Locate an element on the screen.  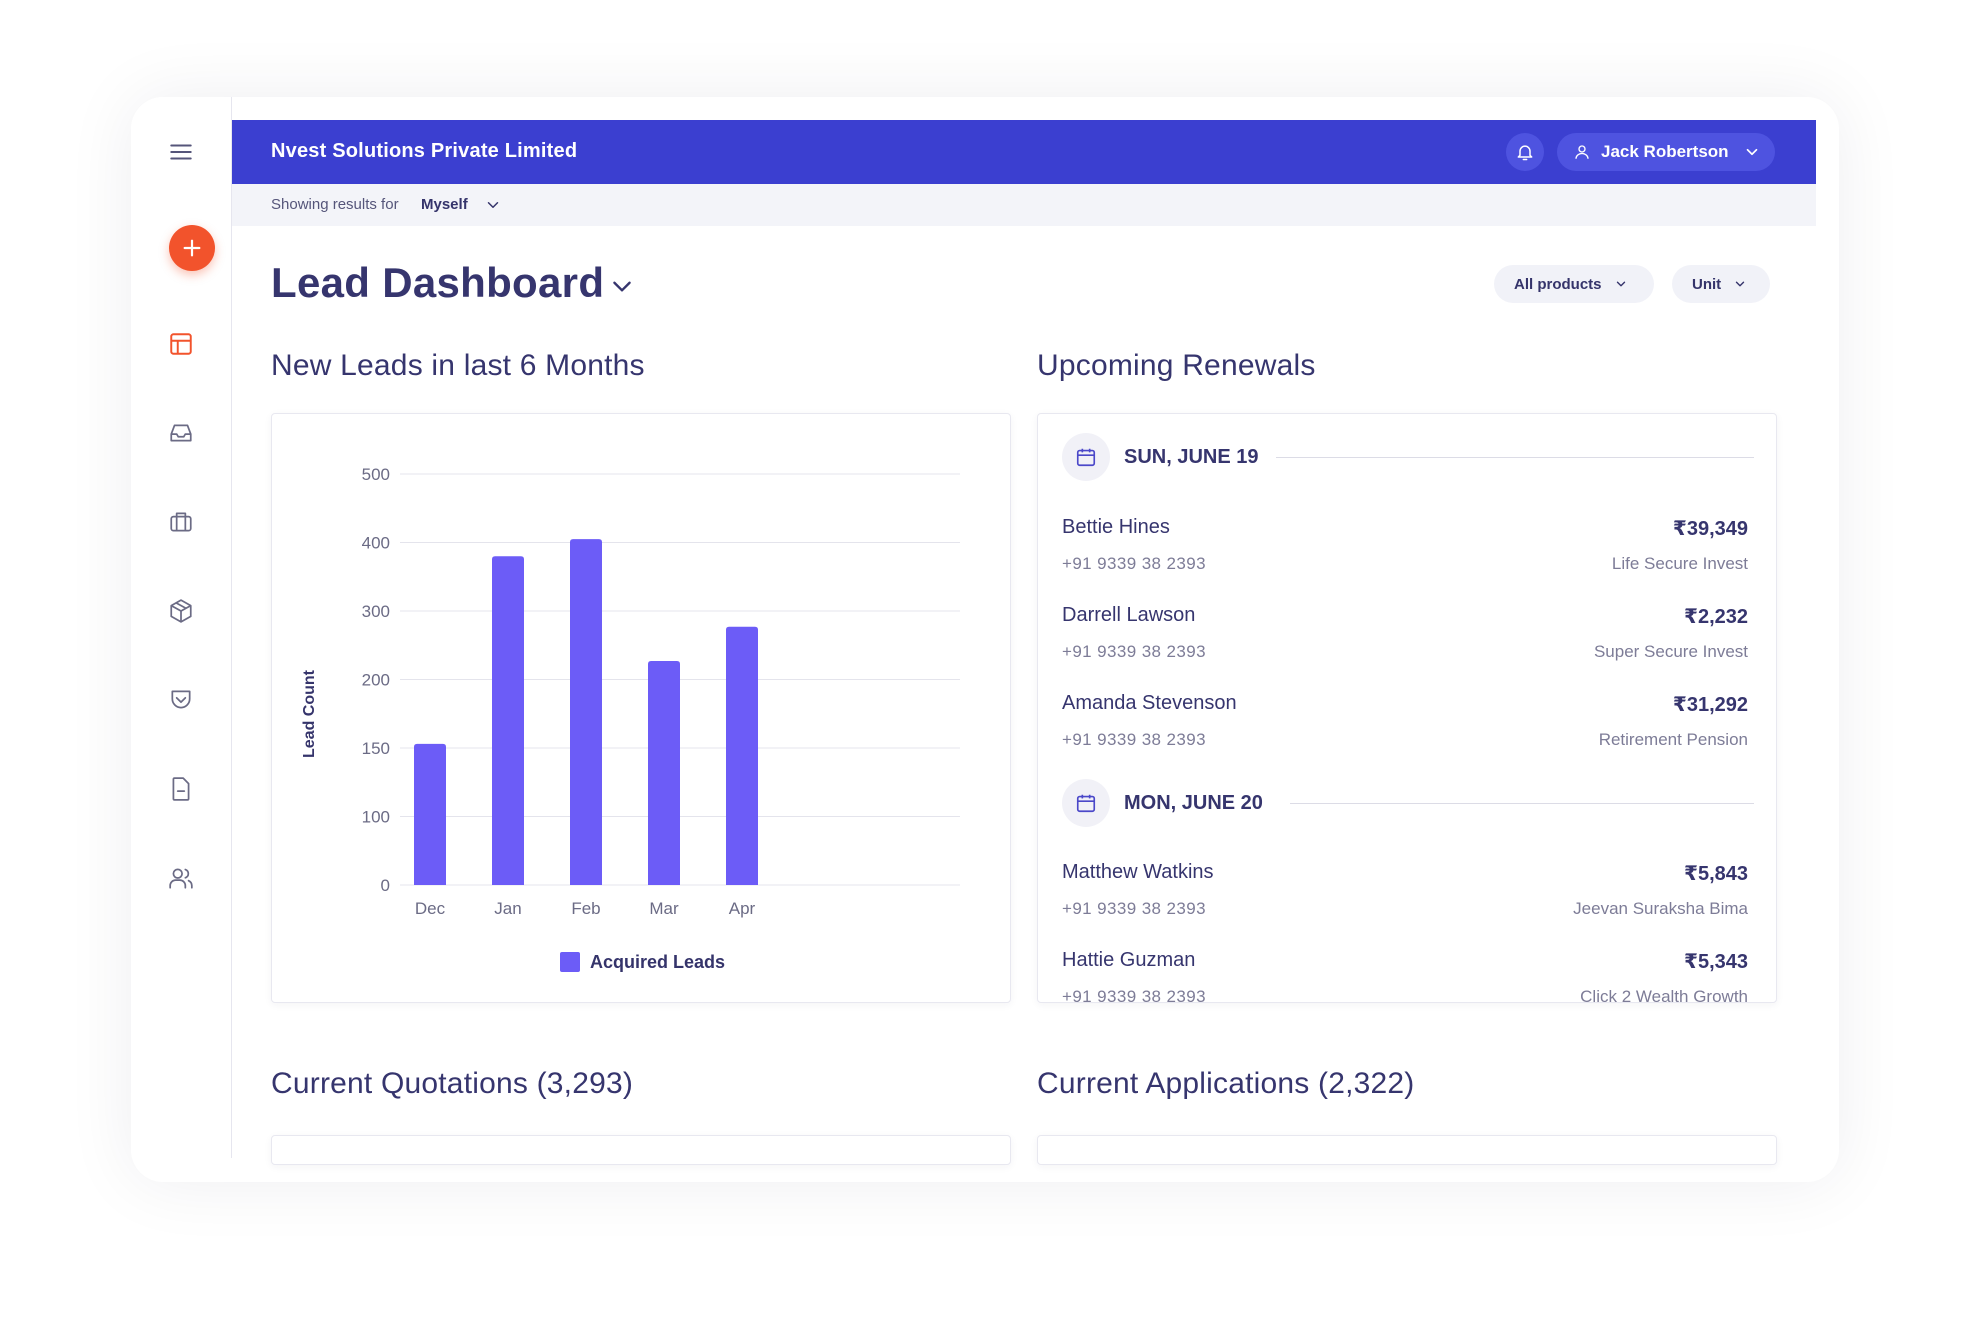
customer-name: Hattie Guzman is located at coordinates (1129, 960).